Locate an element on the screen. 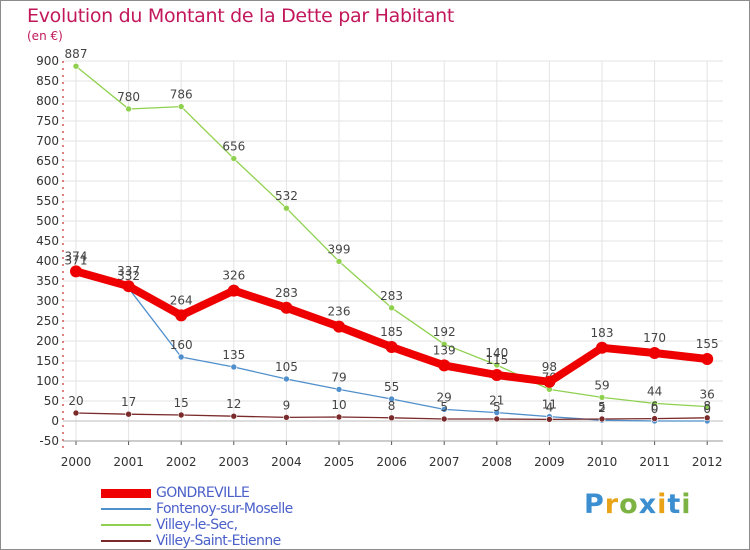 The height and width of the screenshot is (550, 750). y-tick-label: 650 is located at coordinates (47, 161).